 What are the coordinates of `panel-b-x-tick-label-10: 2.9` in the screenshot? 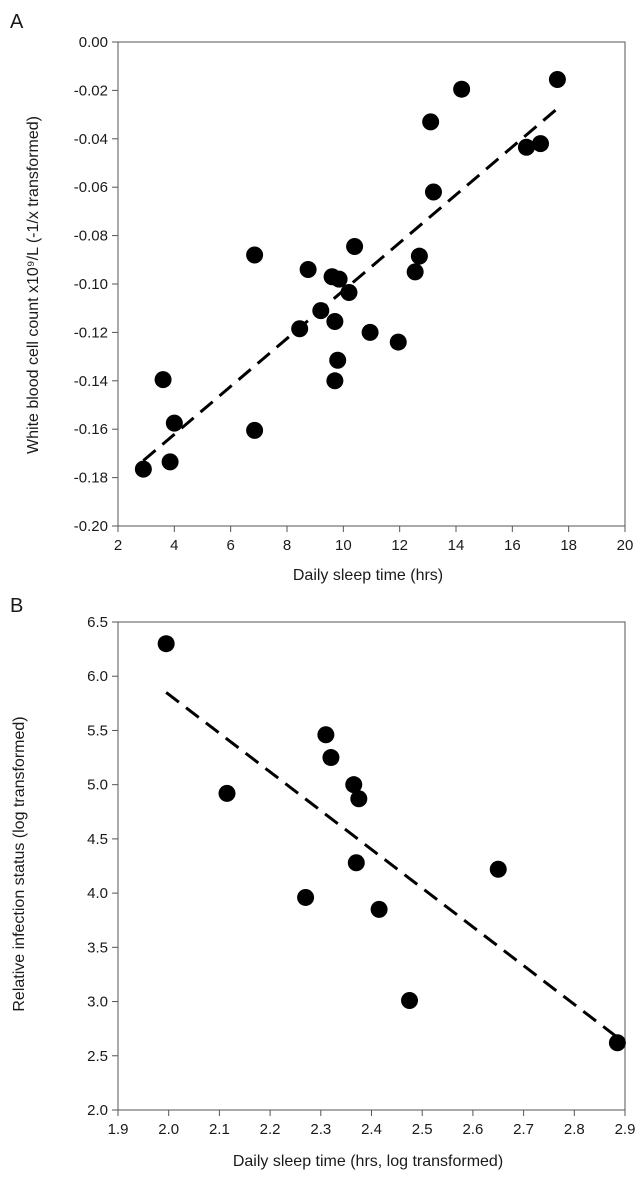 It's located at (625, 1129).